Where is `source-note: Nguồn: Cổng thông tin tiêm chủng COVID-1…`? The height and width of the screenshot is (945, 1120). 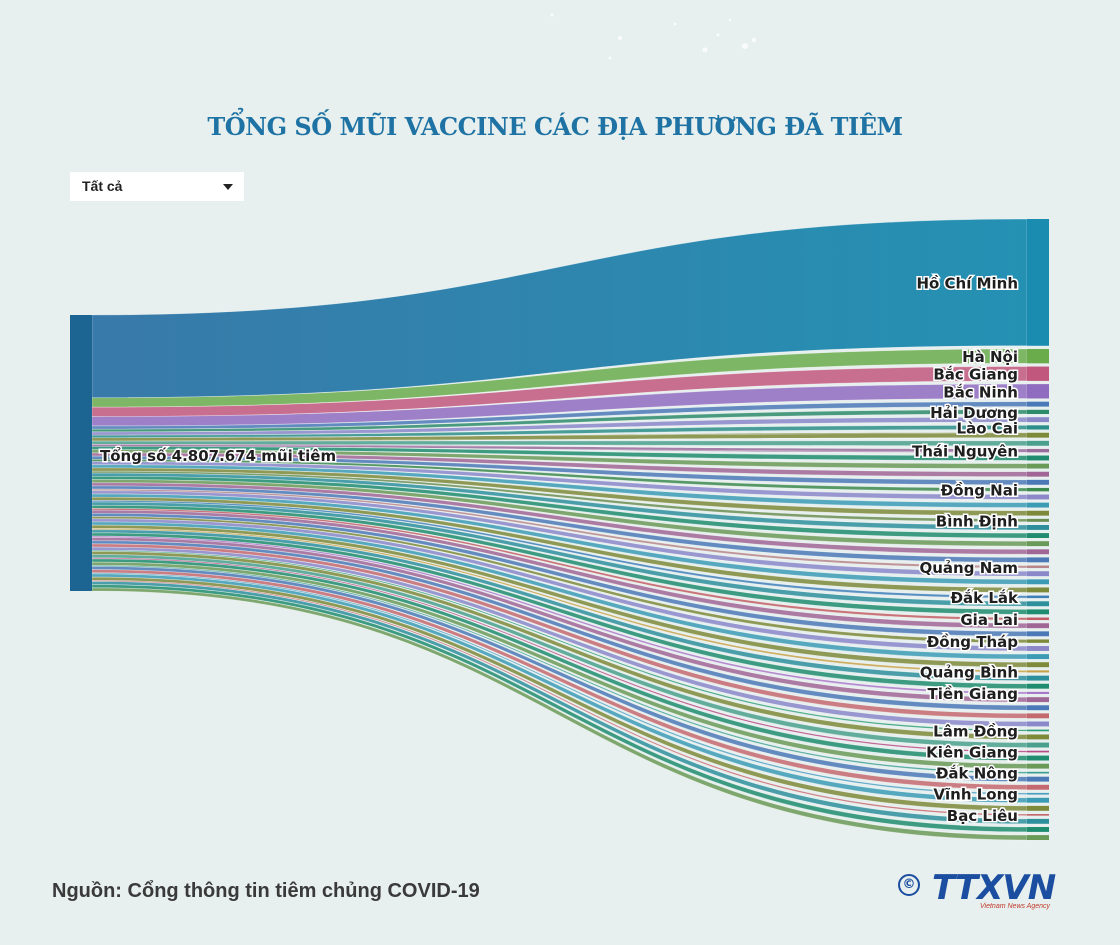 source-note: Nguồn: Cổng thông tin tiêm chủng COVID-1… is located at coordinates (266, 891).